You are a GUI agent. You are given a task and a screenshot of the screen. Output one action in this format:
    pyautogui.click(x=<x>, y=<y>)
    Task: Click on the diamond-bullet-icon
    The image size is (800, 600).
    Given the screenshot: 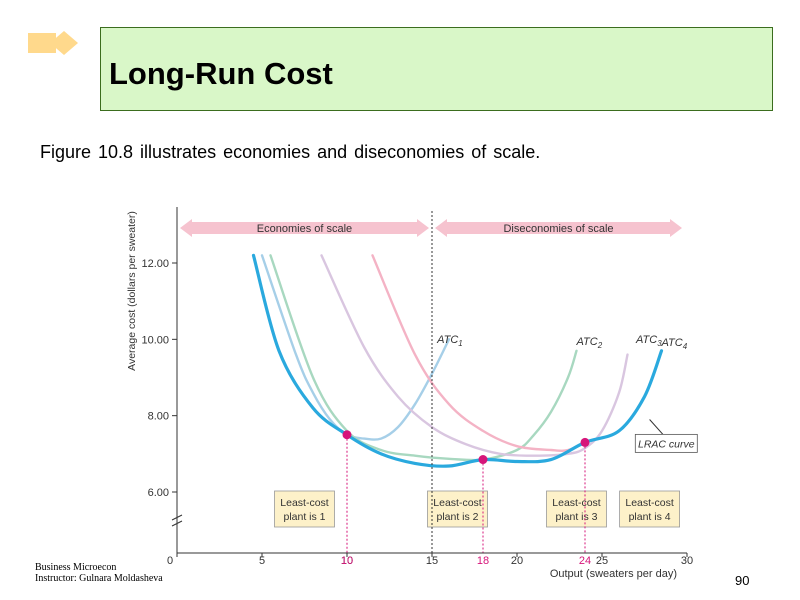 What is the action you would take?
    pyautogui.click(x=53, y=43)
    